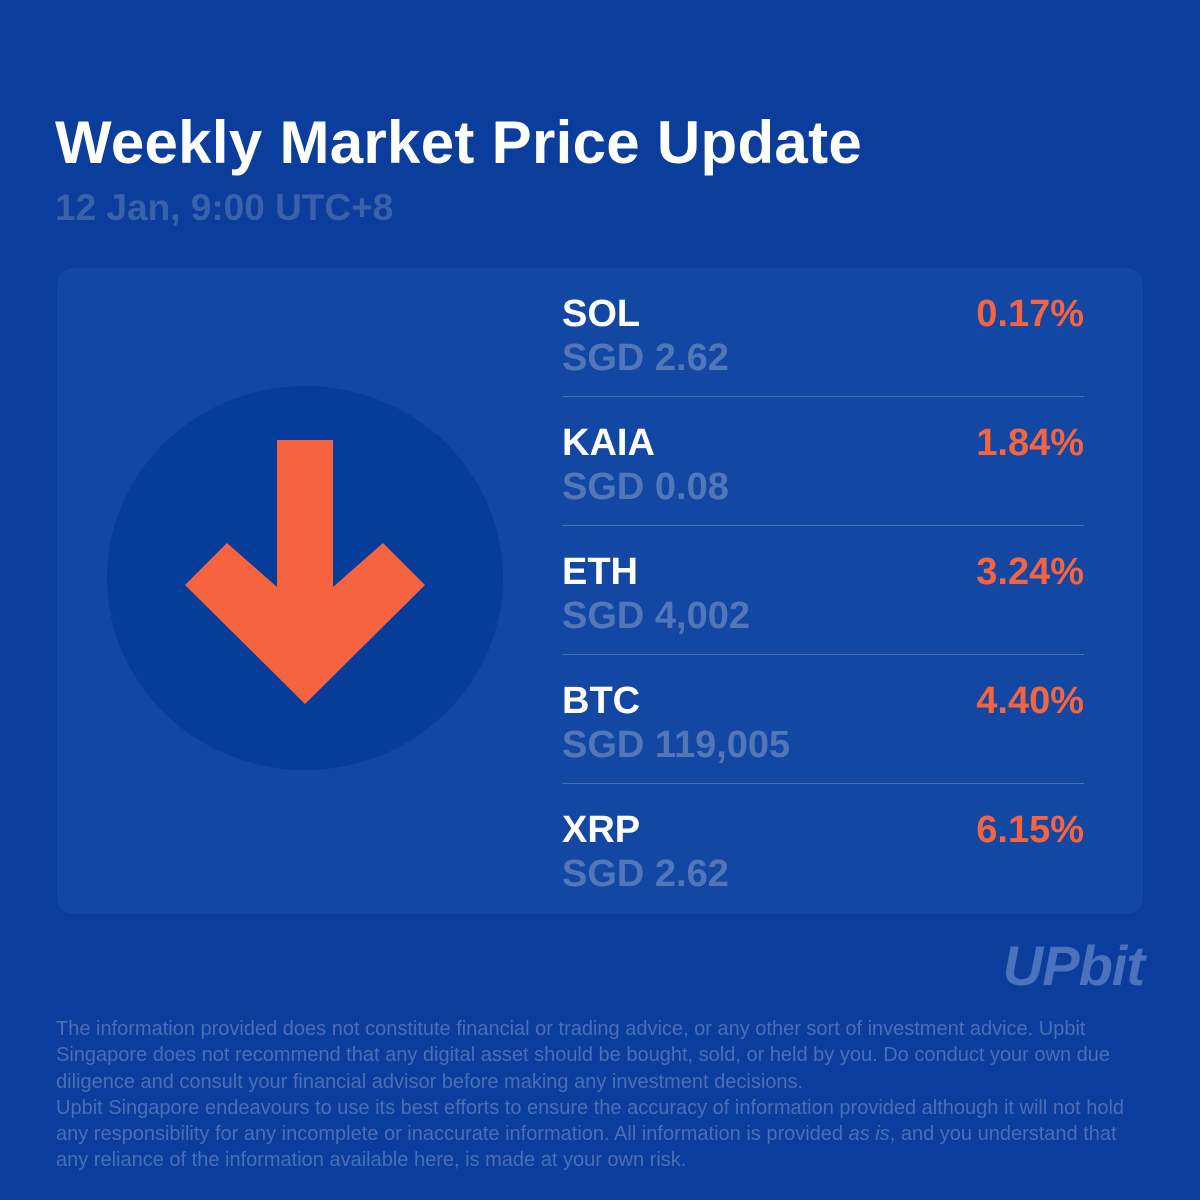  I want to click on asset-symbol: SOL, so click(601, 314).